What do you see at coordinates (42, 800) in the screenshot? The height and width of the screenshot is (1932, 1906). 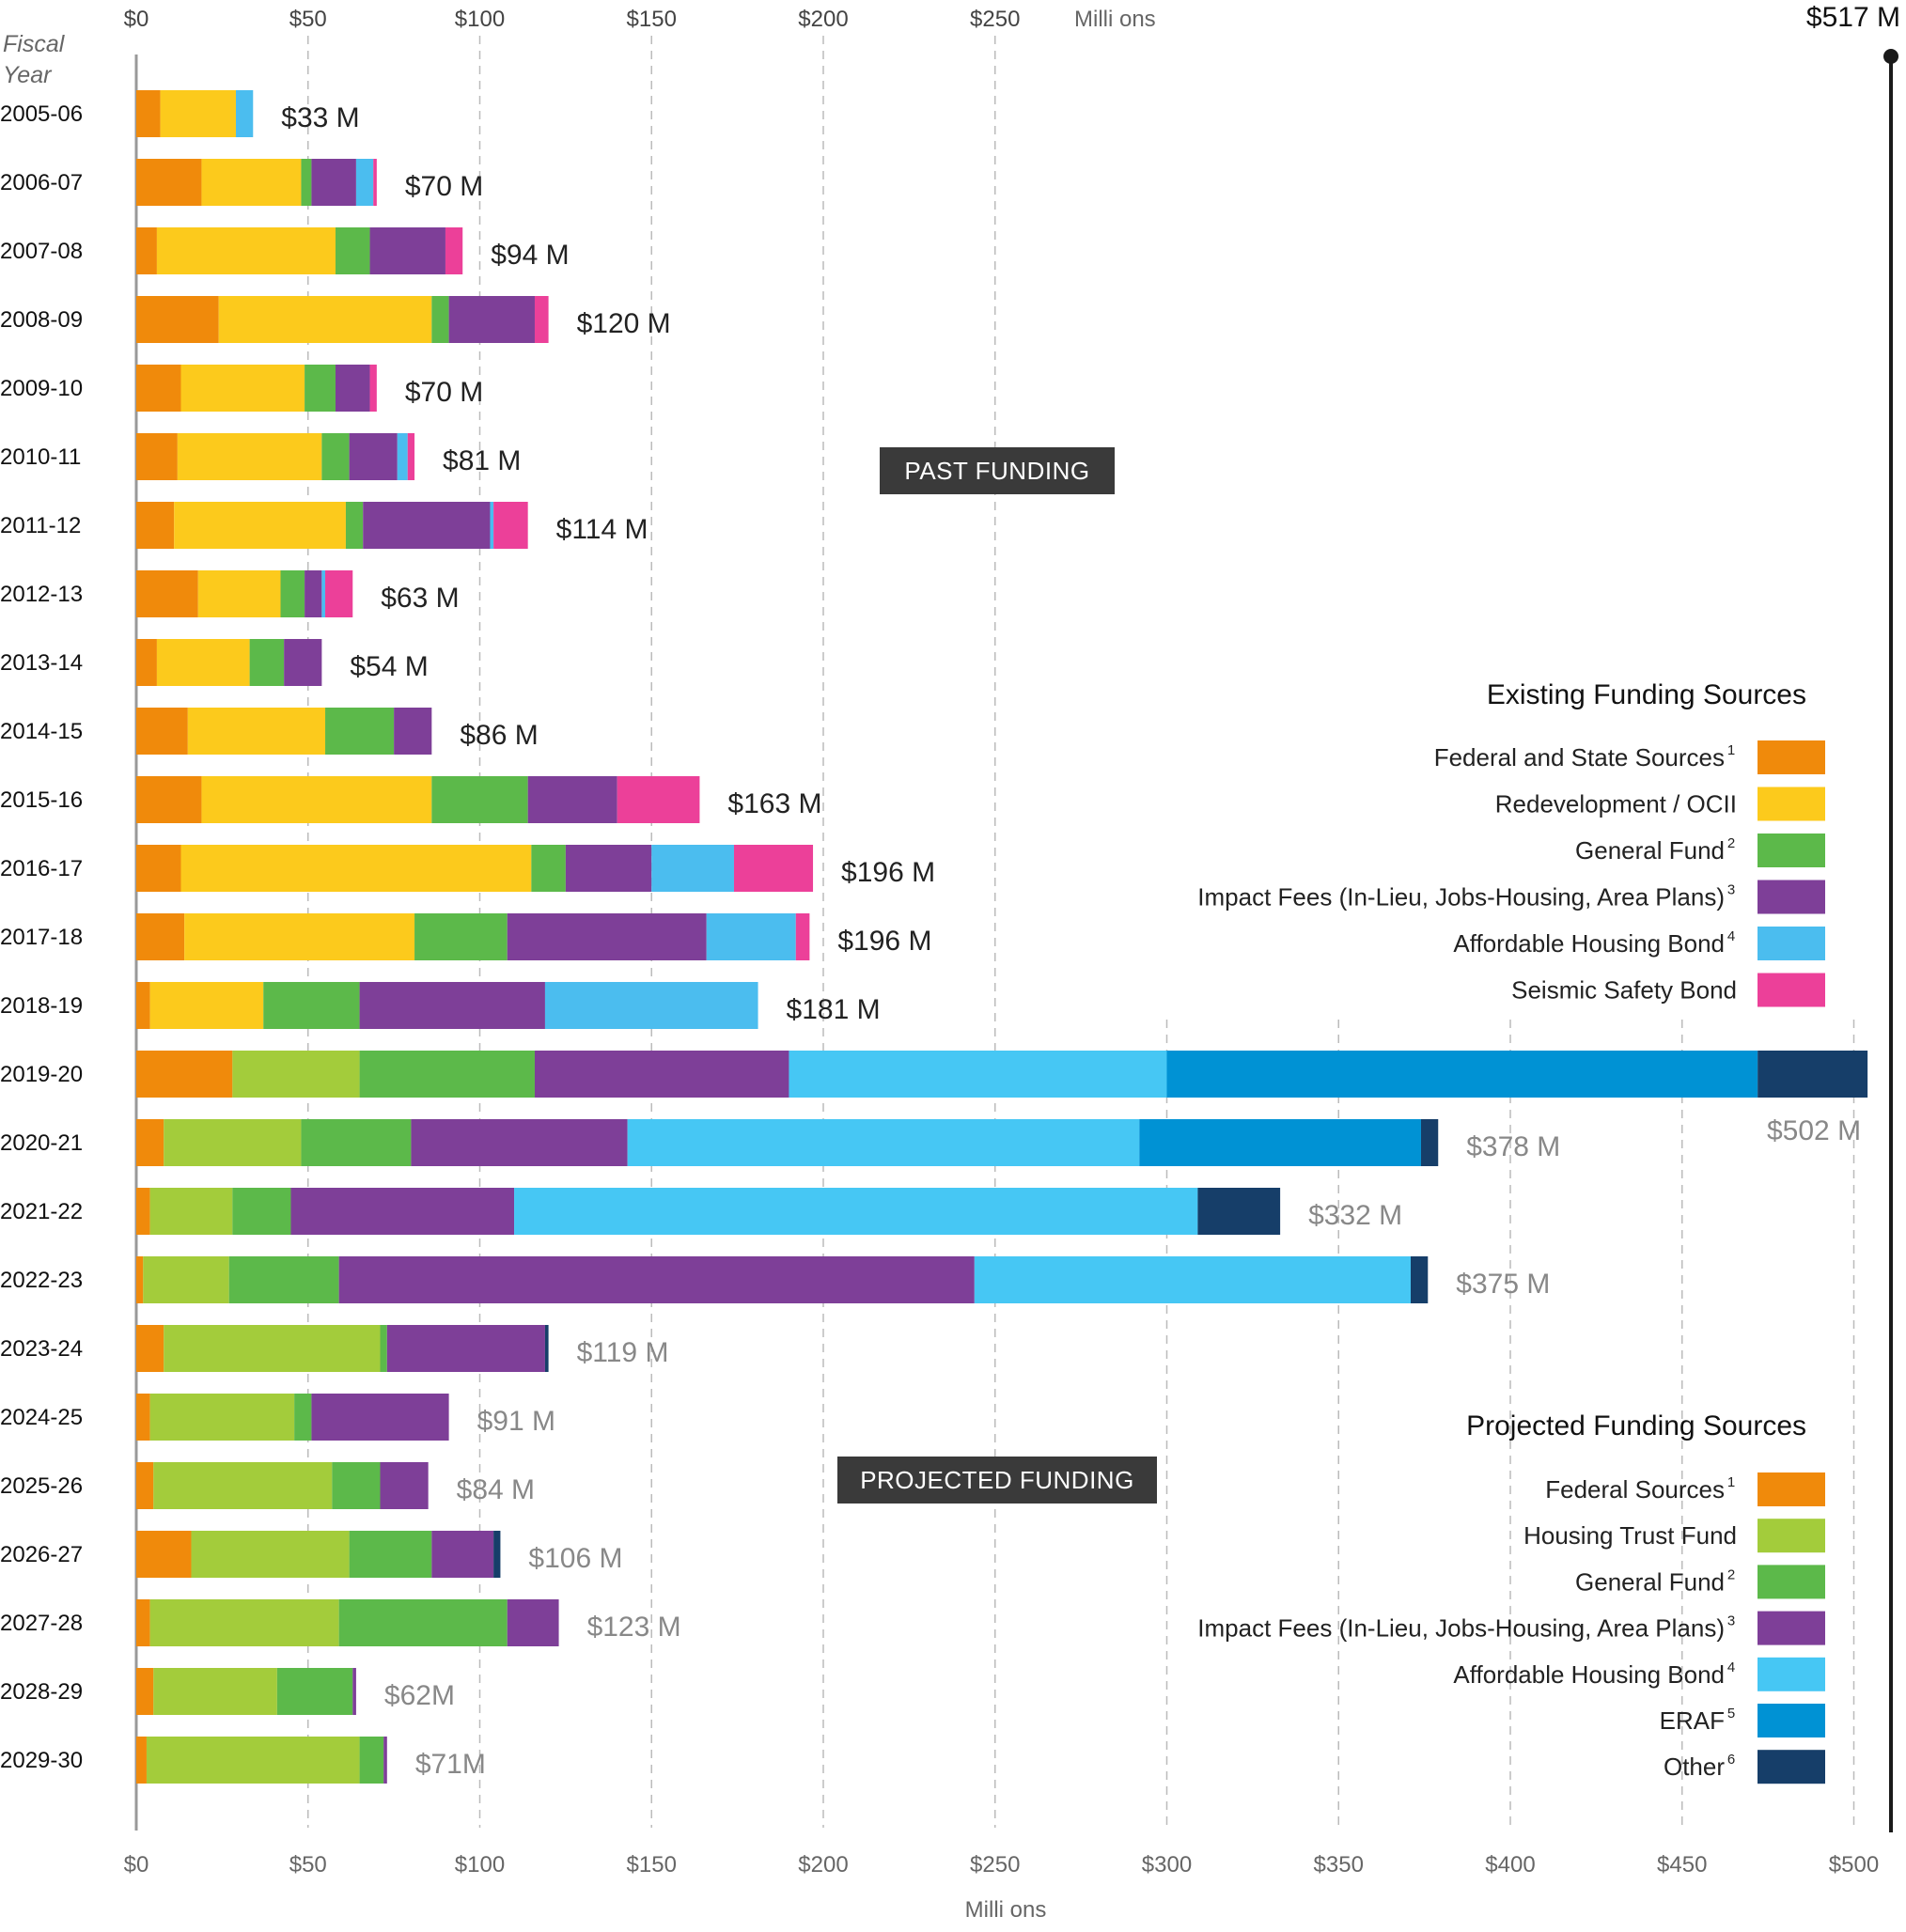 I see `year-label: 2015-16` at bounding box center [42, 800].